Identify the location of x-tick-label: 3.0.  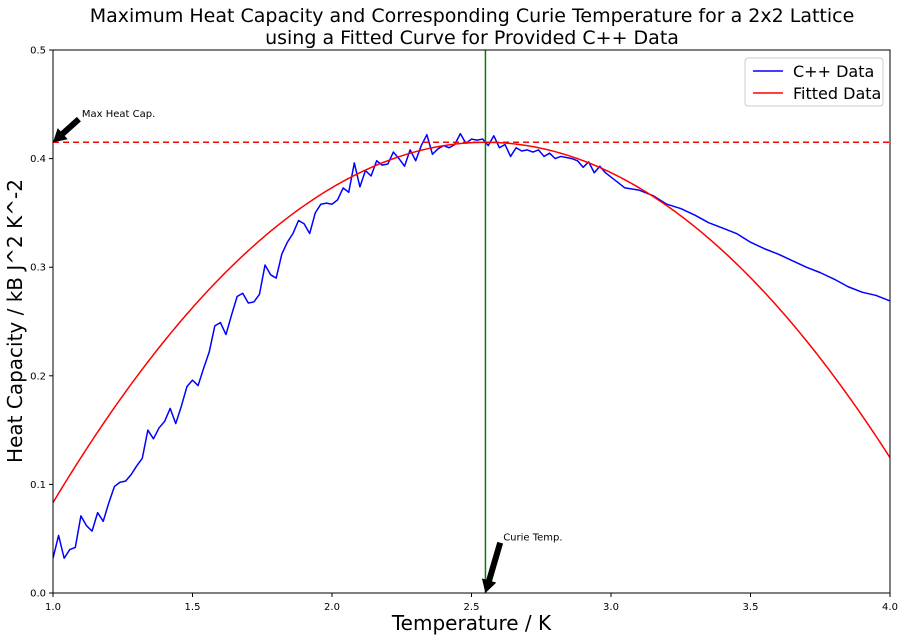
(611, 607).